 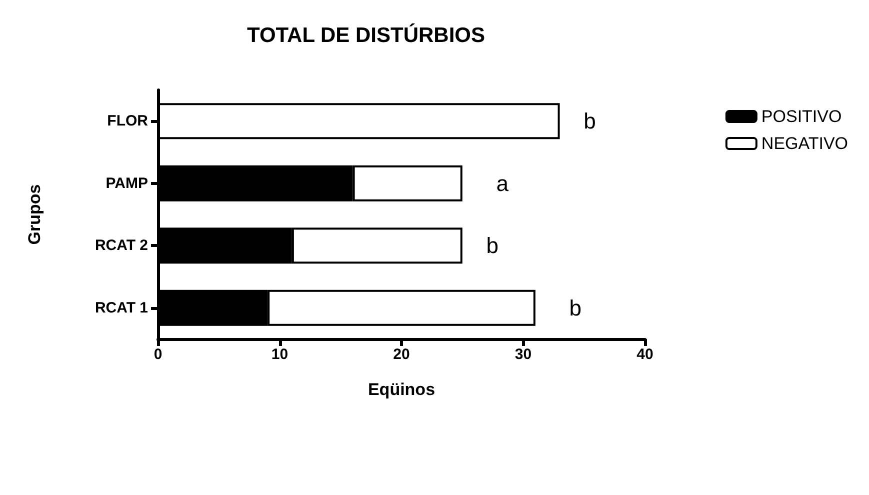 I want to click on chart-title: TOTAL DE DISTÚRBIOS, so click(x=366, y=35).